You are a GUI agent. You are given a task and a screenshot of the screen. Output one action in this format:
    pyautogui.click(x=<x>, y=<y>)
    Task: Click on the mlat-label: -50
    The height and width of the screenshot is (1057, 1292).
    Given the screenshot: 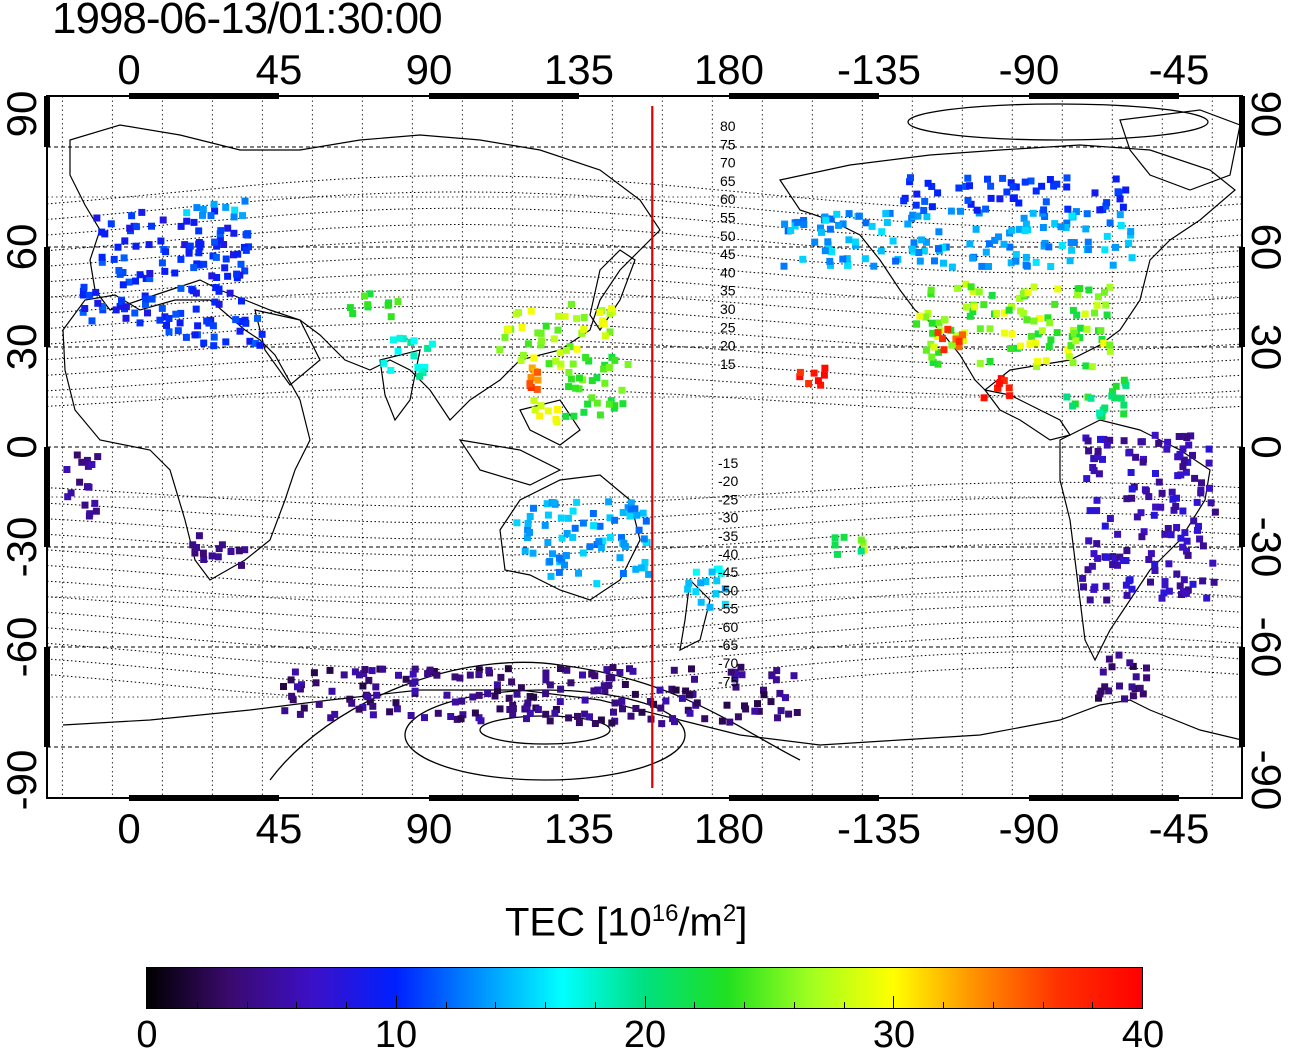 What is the action you would take?
    pyautogui.click(x=728, y=590)
    